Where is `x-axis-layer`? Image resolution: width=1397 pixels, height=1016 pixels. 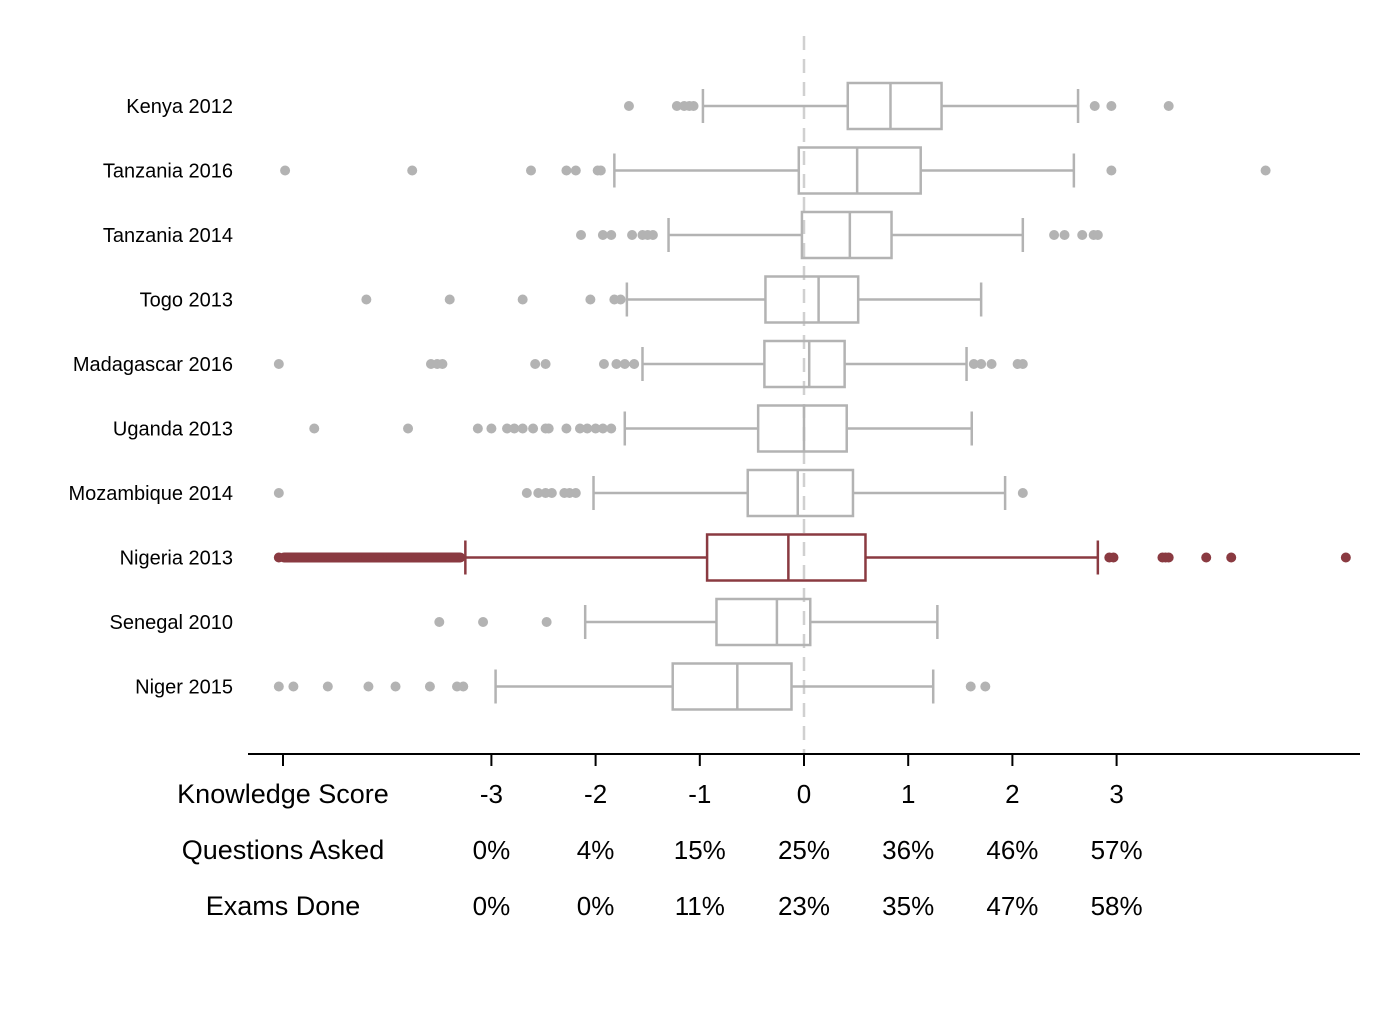
x-axis-layer is located at coordinates (804, 759).